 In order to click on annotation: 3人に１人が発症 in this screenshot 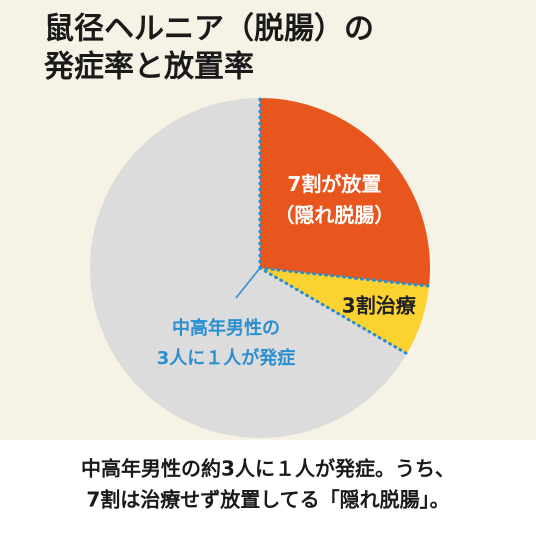, I will do `click(226, 358)`.